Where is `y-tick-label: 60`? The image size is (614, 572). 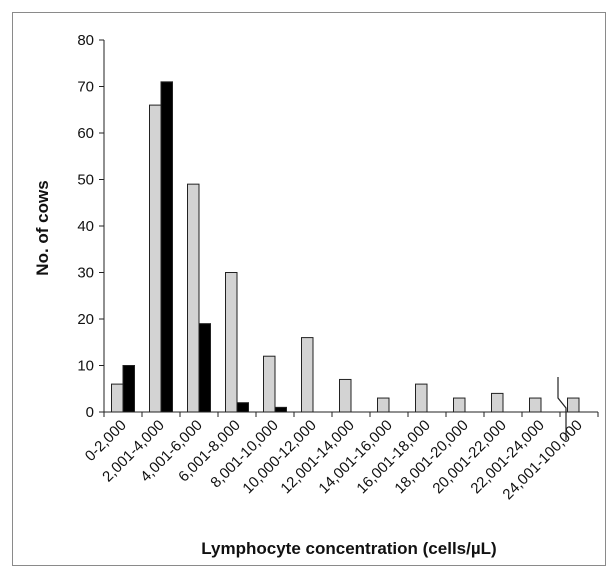
y-tick-label: 60 is located at coordinates (85, 133).